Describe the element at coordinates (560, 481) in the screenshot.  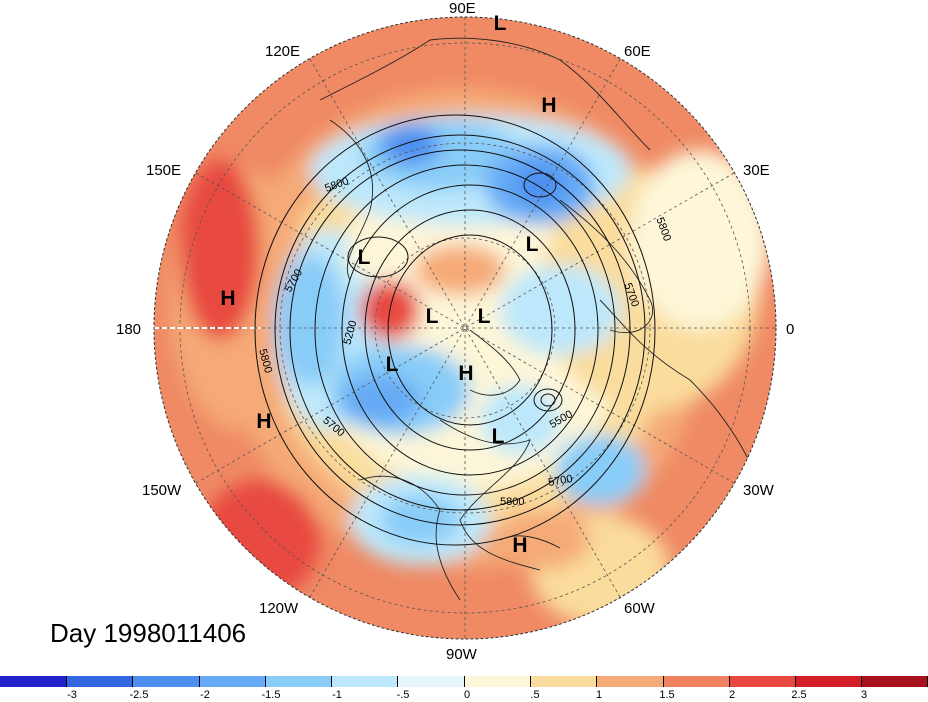
I see `contour-label: 5700` at that location.